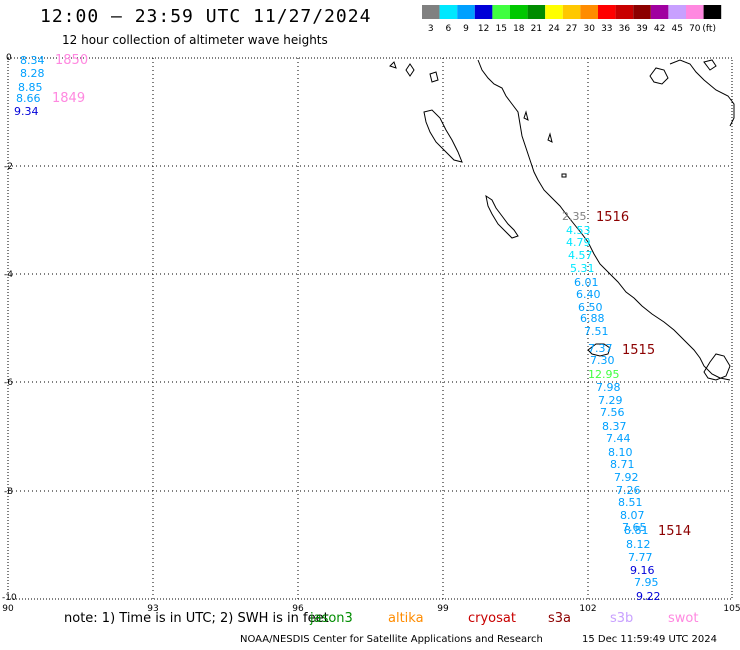 Image resolution: width=740 pixels, height=650 pixels. What do you see at coordinates (610, 400) in the screenshot?
I see `swh-reading: 7.29` at bounding box center [610, 400].